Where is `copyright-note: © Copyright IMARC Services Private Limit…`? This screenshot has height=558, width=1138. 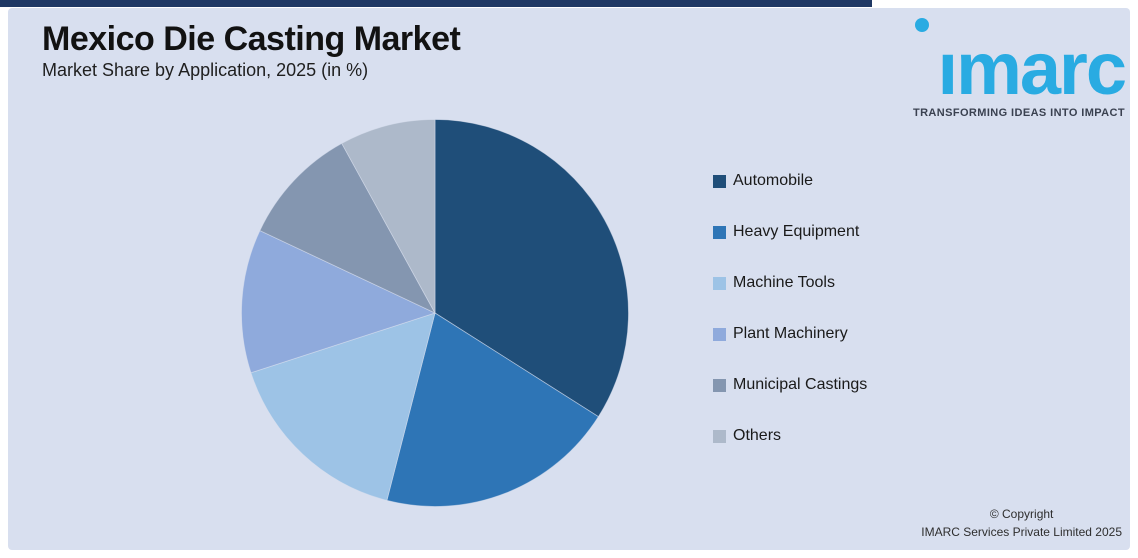
copyright-note: © Copyright IMARC Services Private Limit… is located at coordinates (1021, 523).